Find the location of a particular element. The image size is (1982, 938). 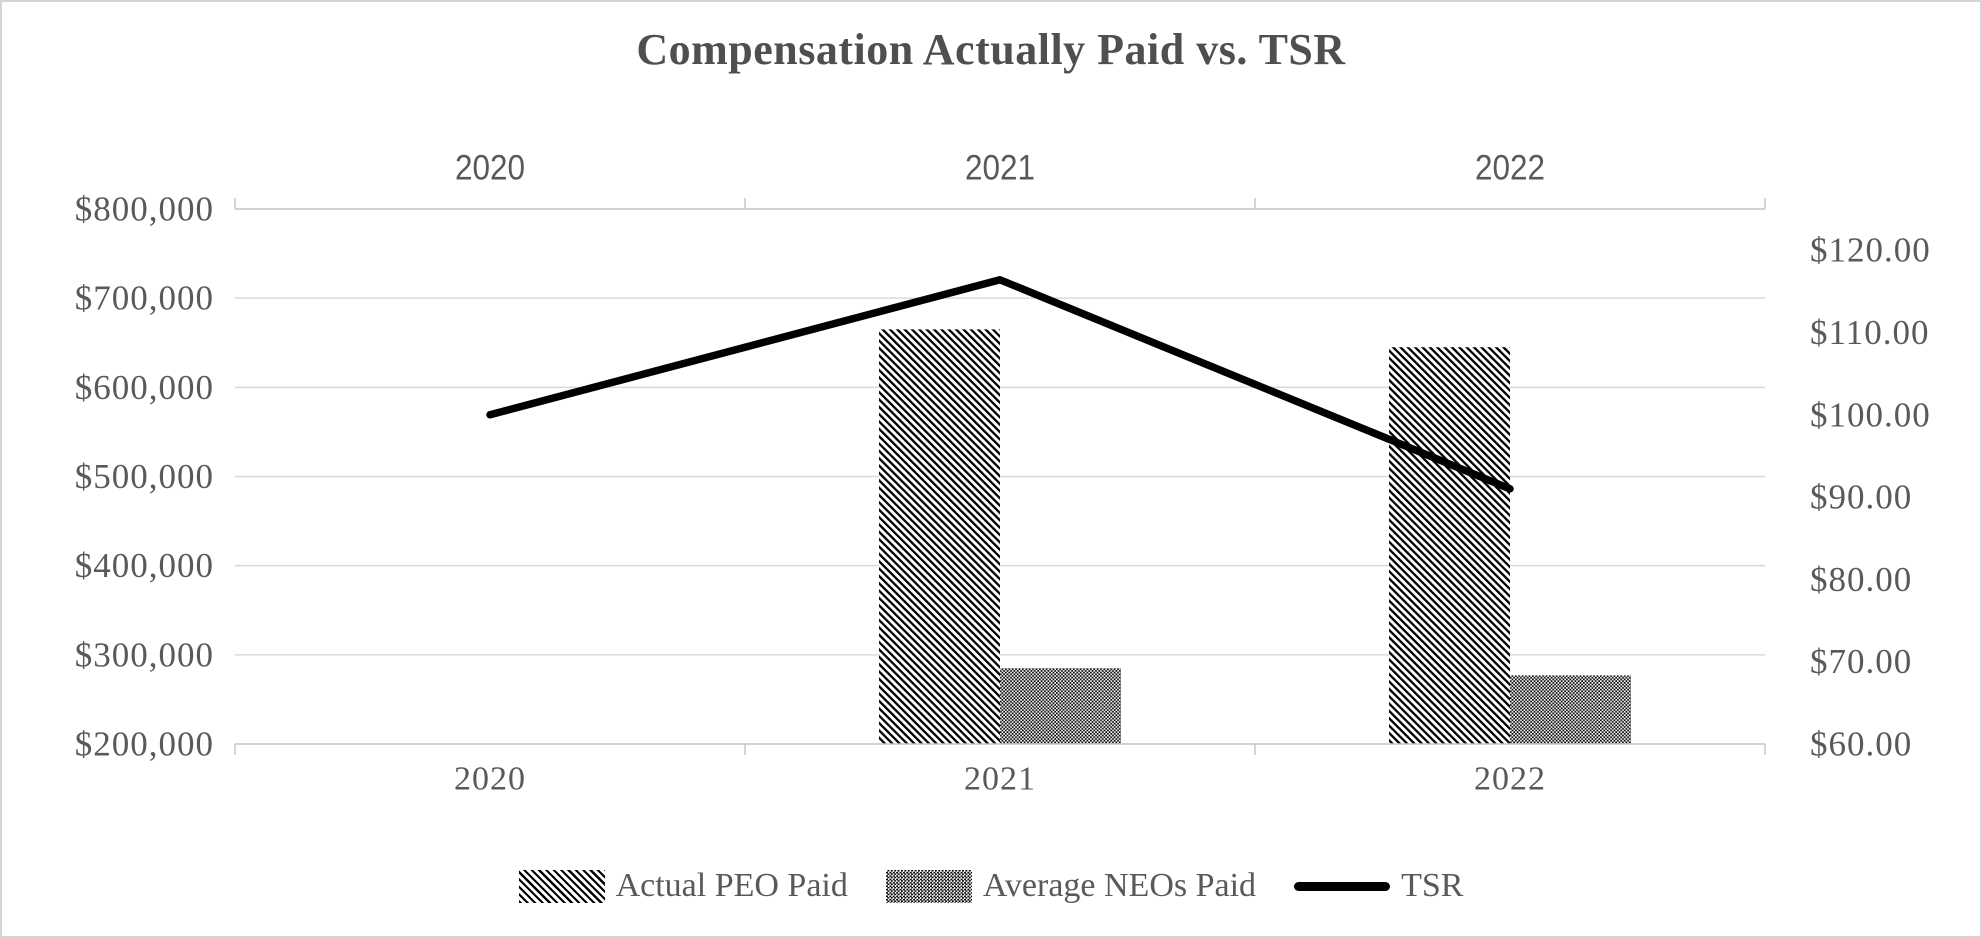

tsr-line is located at coordinates (1000, 384).